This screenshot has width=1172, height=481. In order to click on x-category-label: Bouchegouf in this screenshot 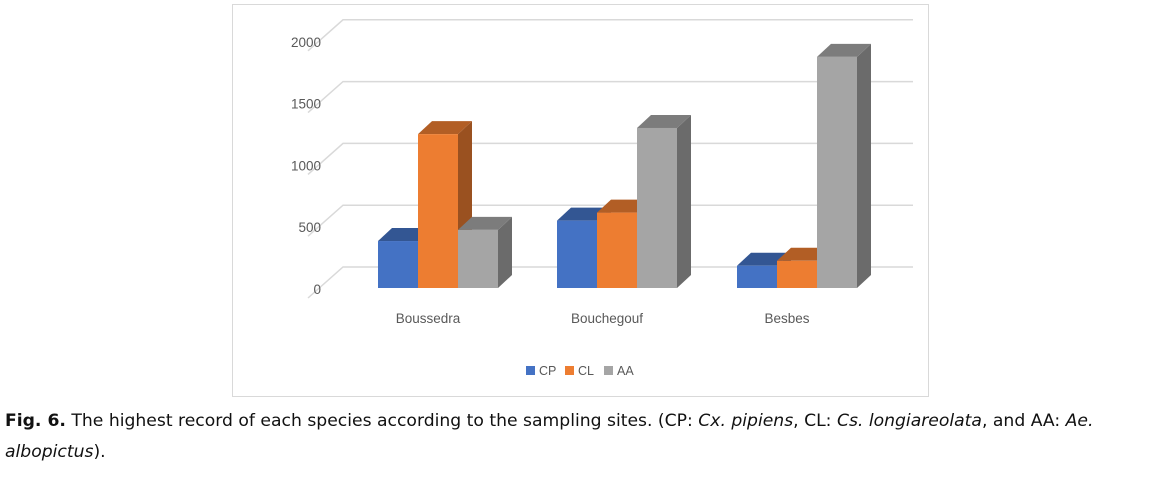, I will do `click(607, 318)`.